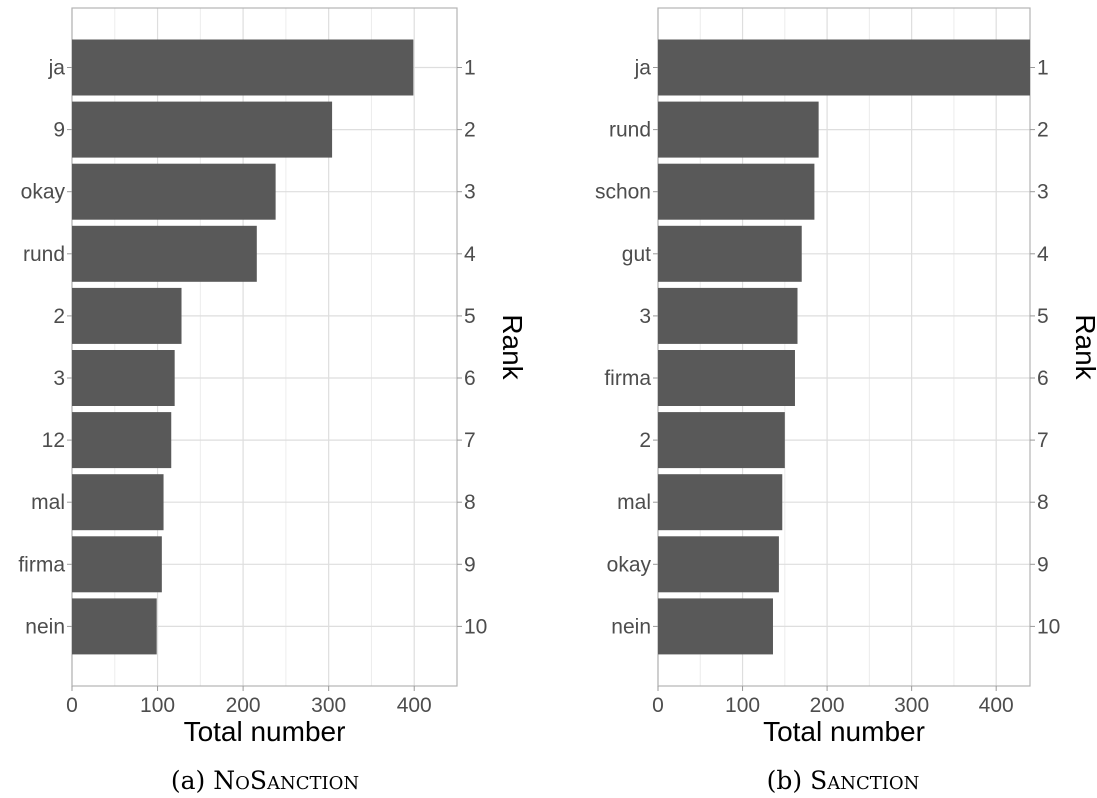  What do you see at coordinates (864, 780) in the screenshot?
I see `caption-name: Sanction` at bounding box center [864, 780].